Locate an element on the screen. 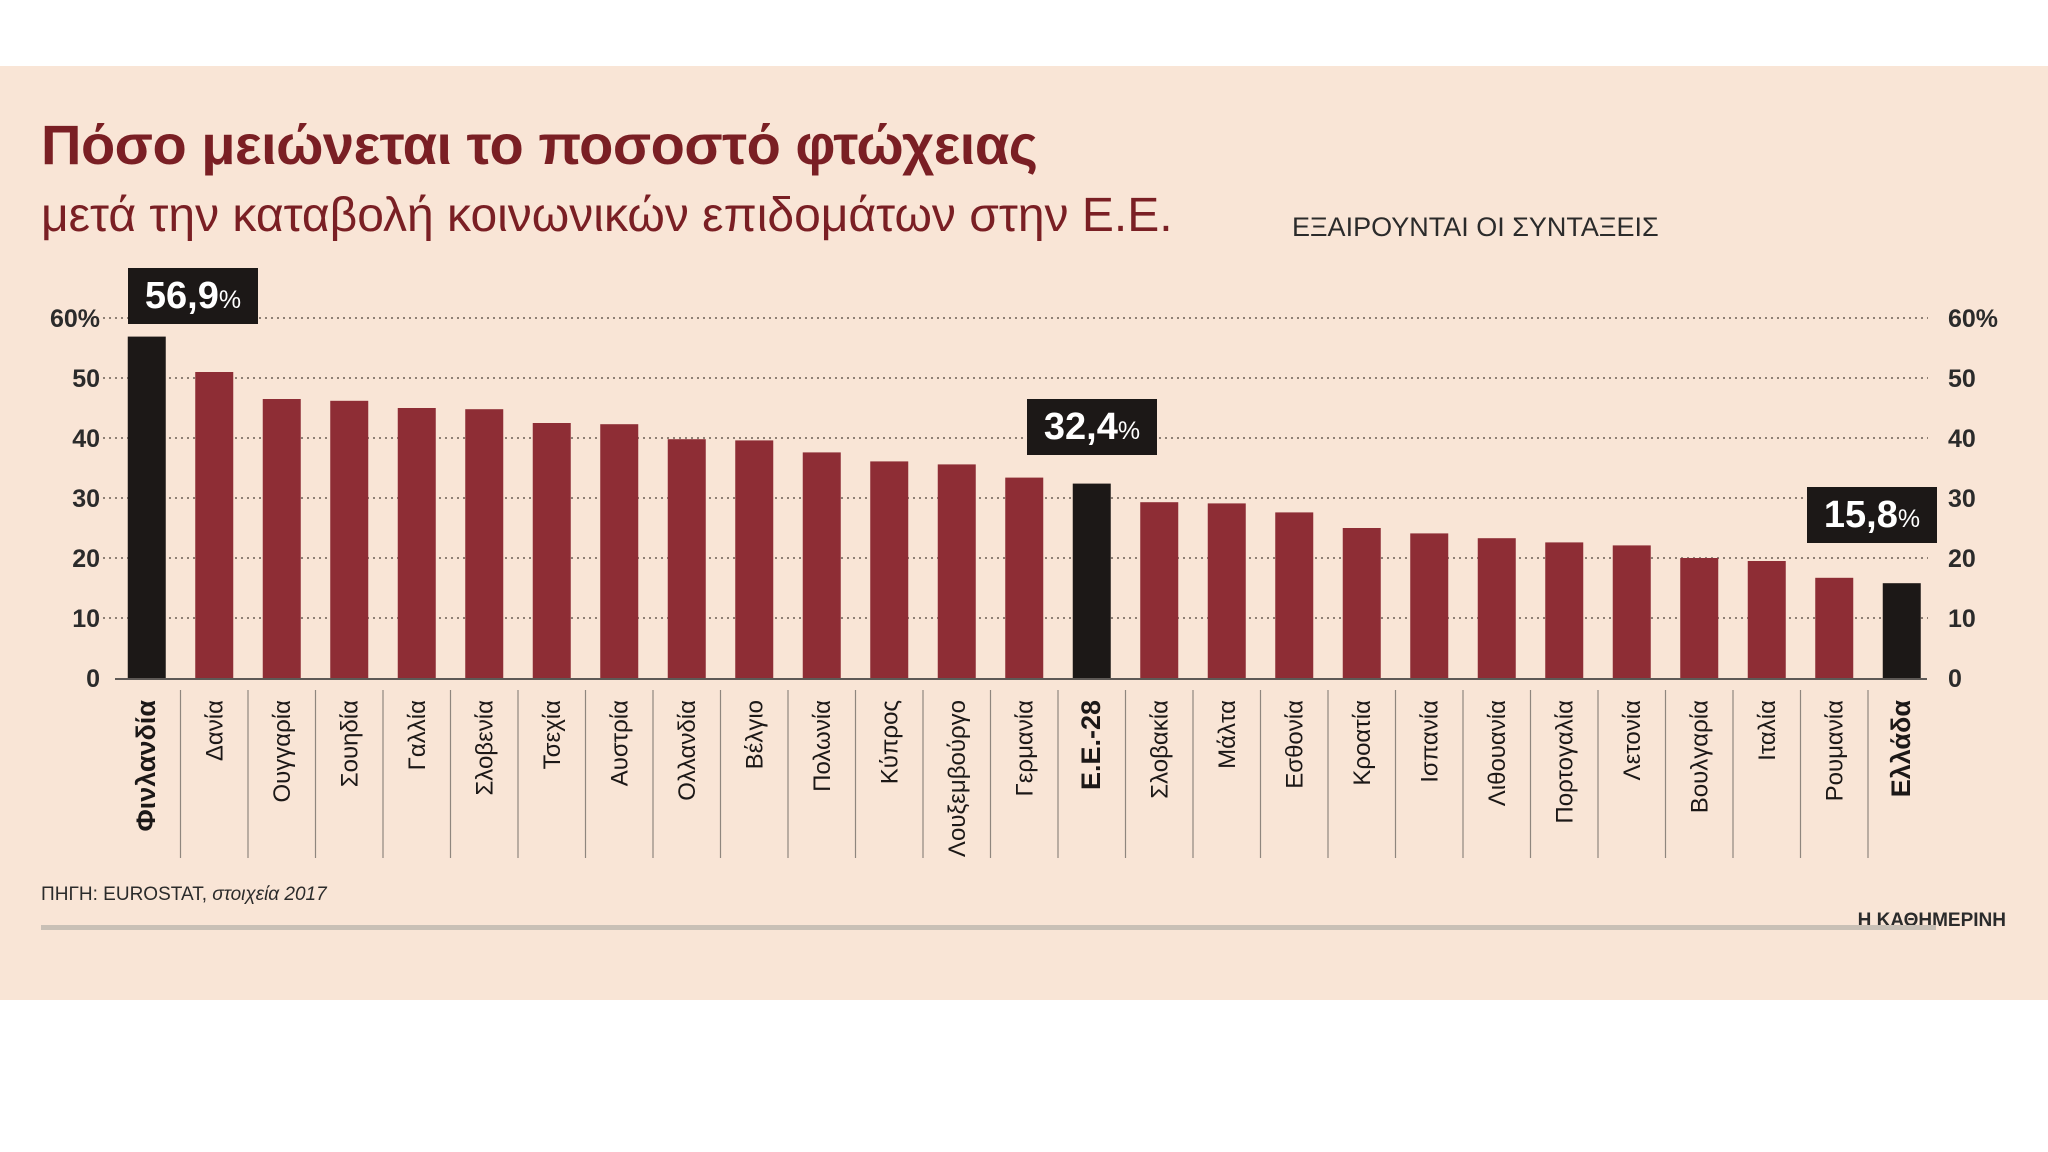 This screenshot has height=1152, width=2048. data-label-value: 56,9 is located at coordinates (182, 296).